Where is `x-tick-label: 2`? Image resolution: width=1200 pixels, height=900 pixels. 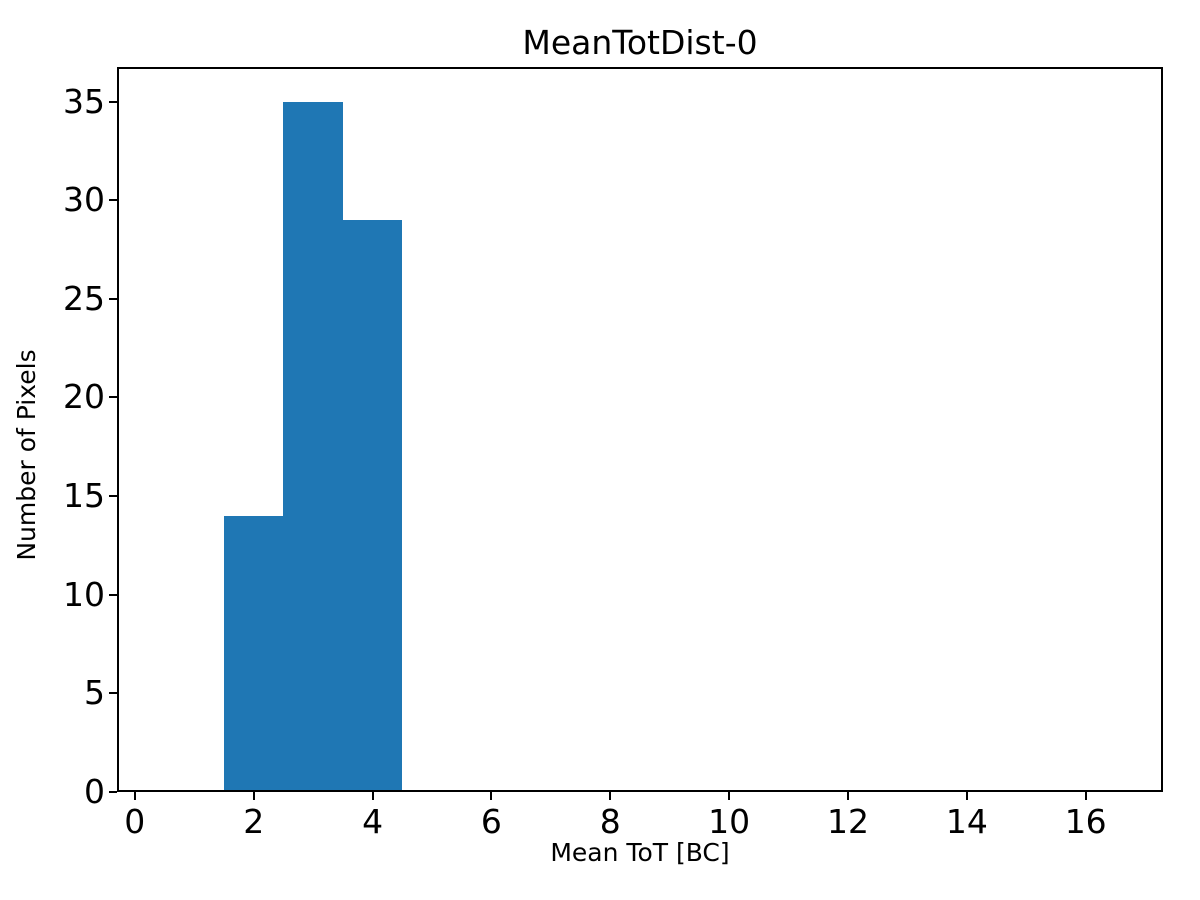
x-tick-label: 2 is located at coordinates (254, 821).